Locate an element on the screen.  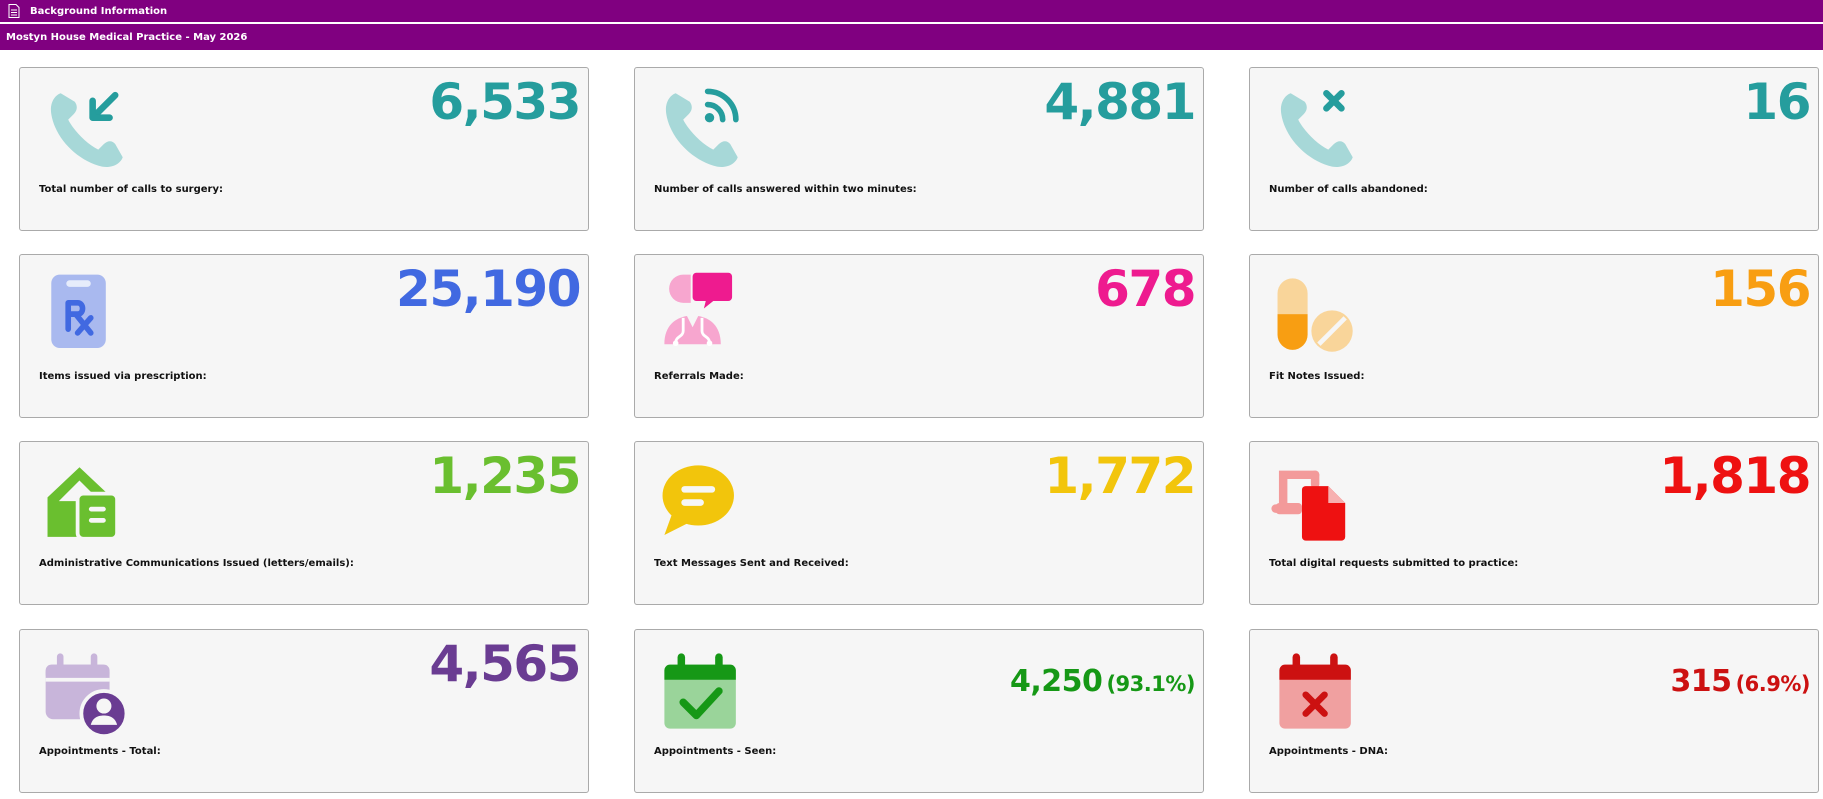
chat-bubble-icon is located at coordinates (698, 500).